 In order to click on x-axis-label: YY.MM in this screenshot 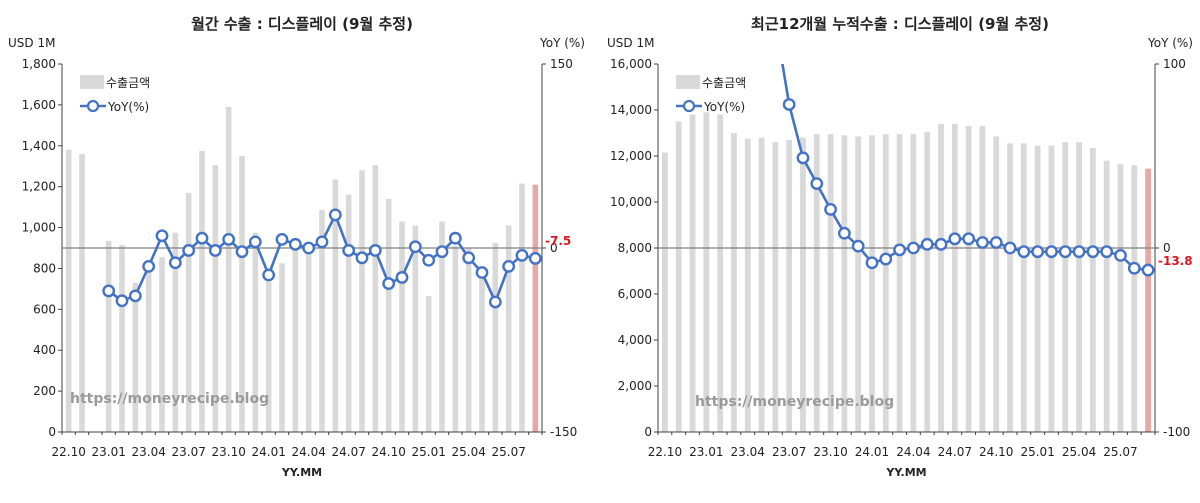, I will do `click(301, 472)`.